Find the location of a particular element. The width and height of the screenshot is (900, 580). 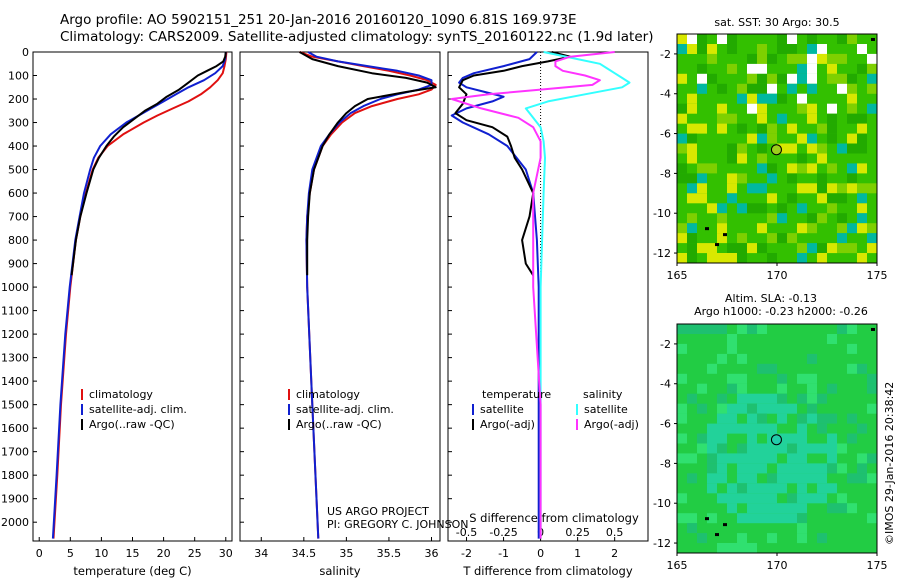

depth-tick-label: 500 is located at coordinates (18, 170).